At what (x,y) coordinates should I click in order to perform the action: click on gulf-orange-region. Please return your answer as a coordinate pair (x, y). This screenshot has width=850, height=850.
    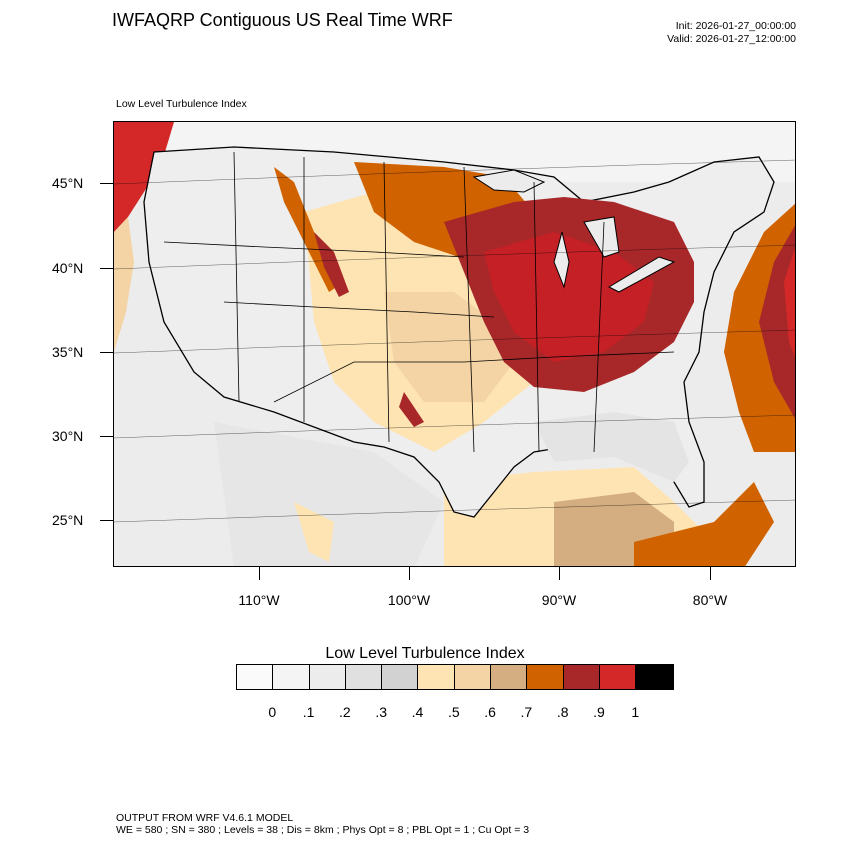
    Looking at the image, I should click on (704, 524).